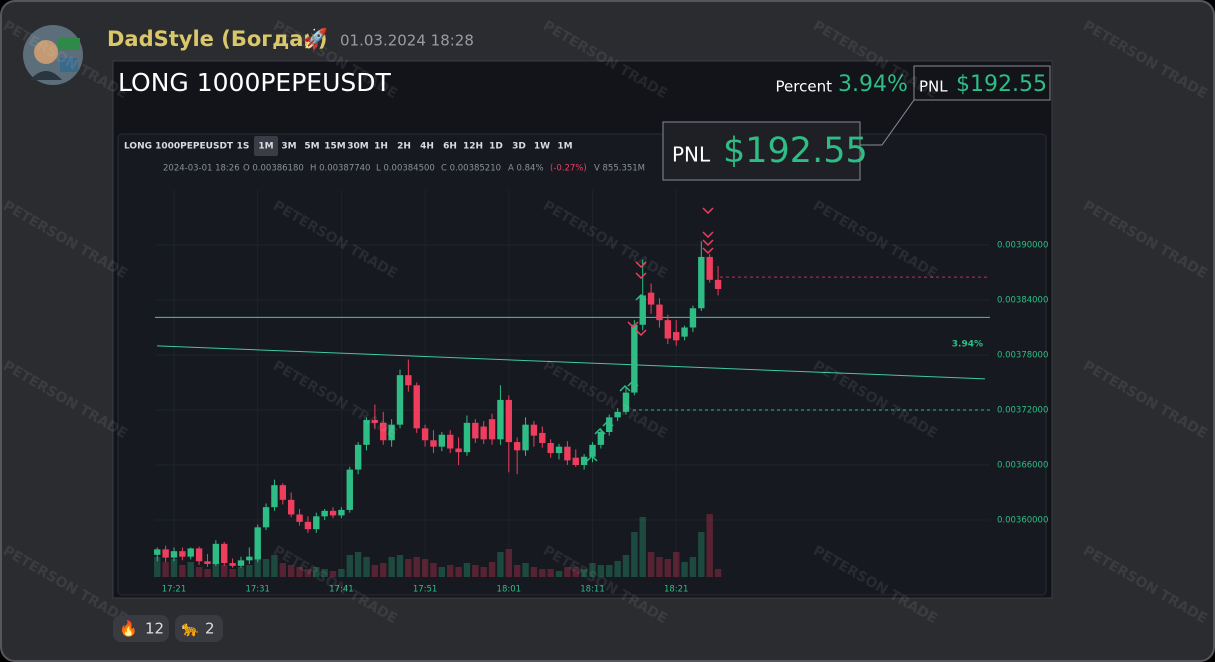 The height and width of the screenshot is (662, 1215). I want to click on timestamp: 01.03.2024 18:28, so click(407, 41).